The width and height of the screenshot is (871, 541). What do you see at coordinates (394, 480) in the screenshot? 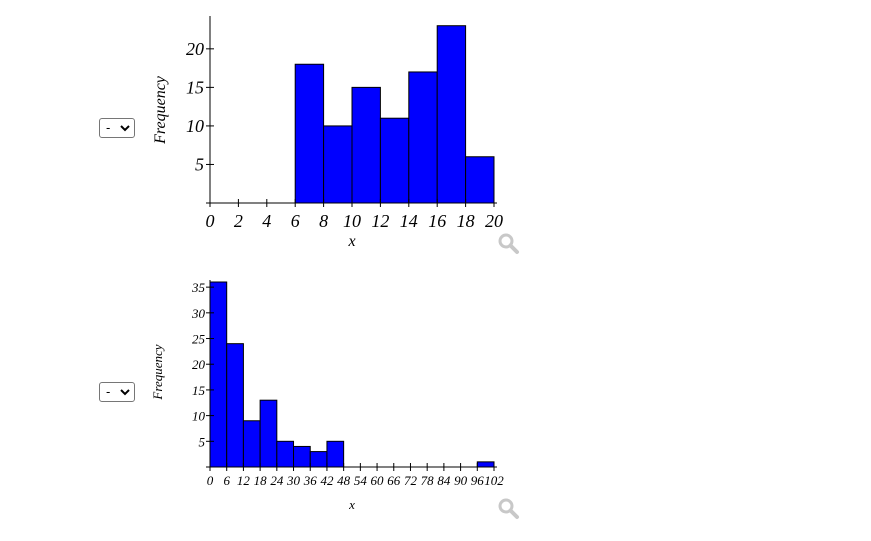
I see `x-tick-label: 66` at bounding box center [394, 480].